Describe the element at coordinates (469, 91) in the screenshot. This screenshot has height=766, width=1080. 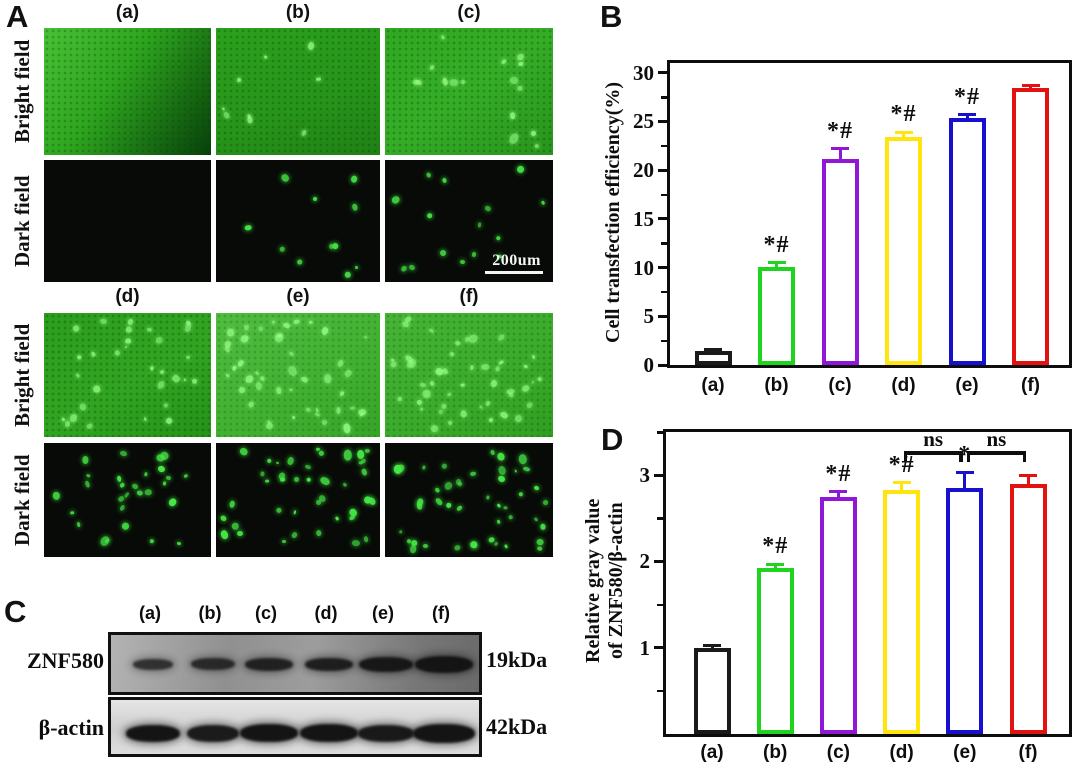
I see `micrograph-(c)-bright-field` at that location.